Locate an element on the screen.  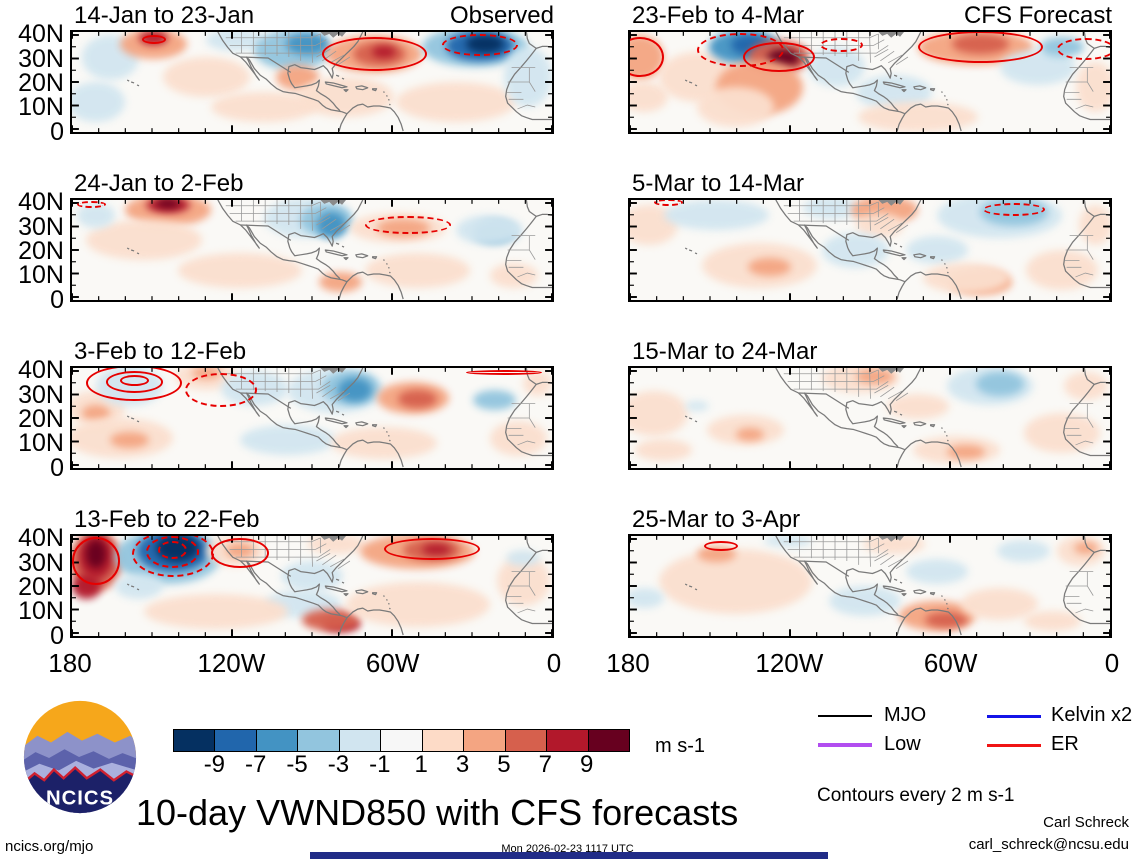
legend-line-kelvin-x2 is located at coordinates (1014, 716).